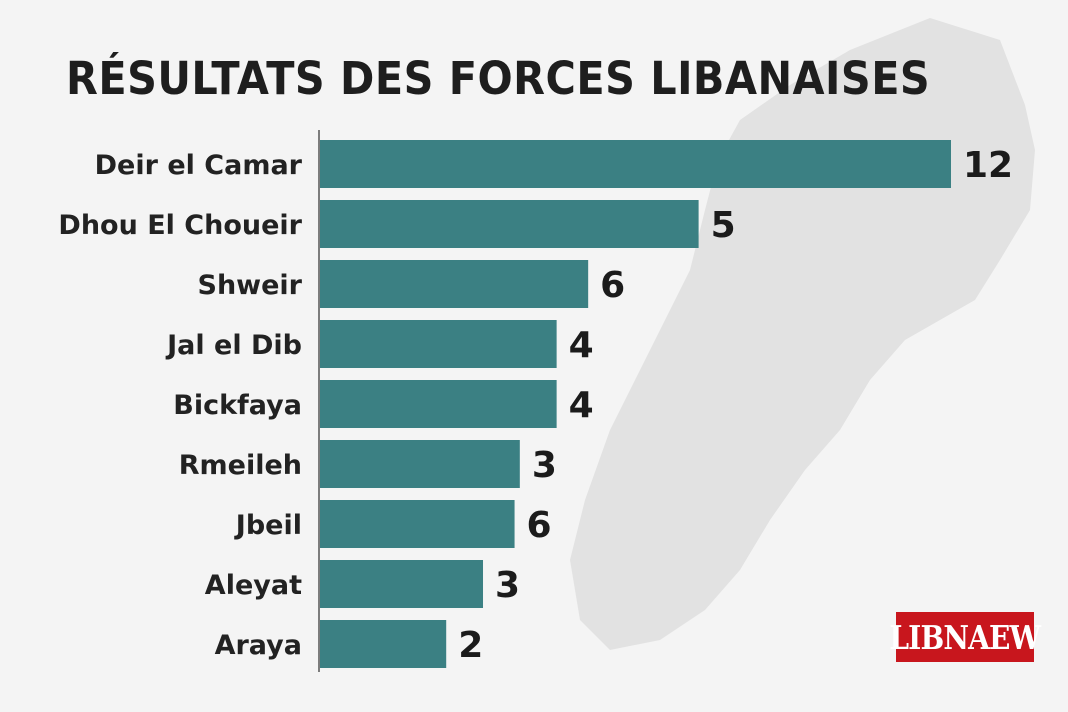 This screenshot has height=712, width=1068. I want to click on category-label: Rmeileh, so click(240, 465).